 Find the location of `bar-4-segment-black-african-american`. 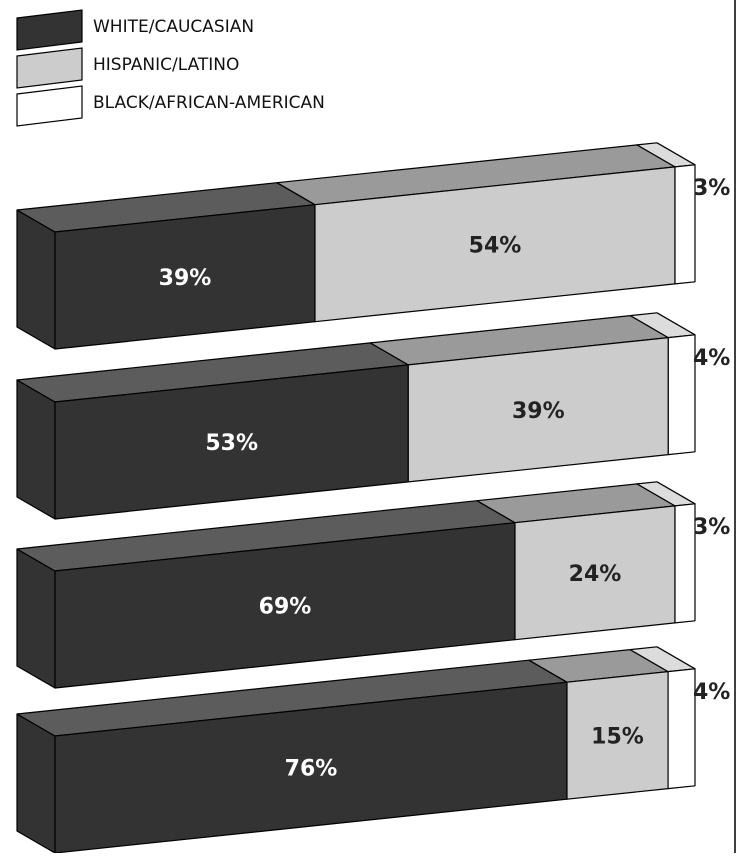

bar-4-segment-black-african-american is located at coordinates (681, 729).